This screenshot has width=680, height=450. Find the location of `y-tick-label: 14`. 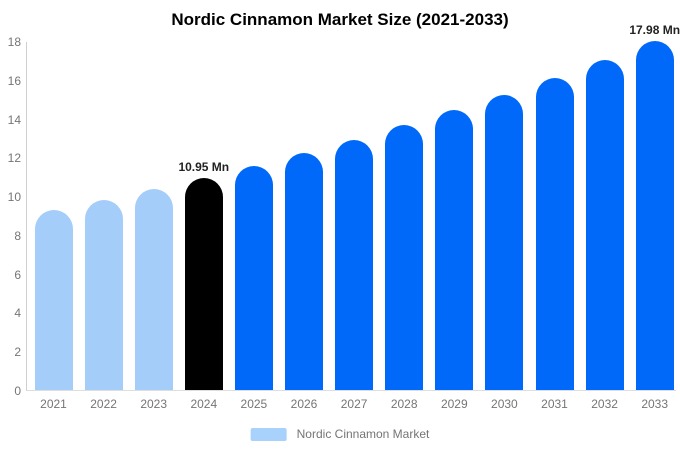

y-tick-label: 14 is located at coordinates (14, 119).